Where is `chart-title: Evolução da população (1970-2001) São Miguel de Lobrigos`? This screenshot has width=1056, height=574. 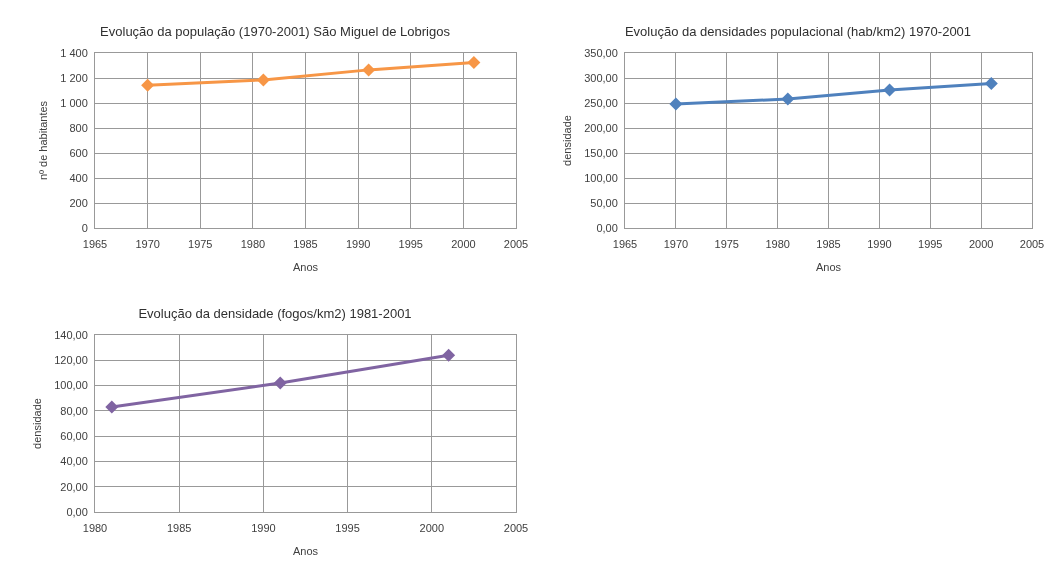 chart-title: Evolução da população (1970-2001) São Miguel de Lobrigos is located at coordinates (275, 31).